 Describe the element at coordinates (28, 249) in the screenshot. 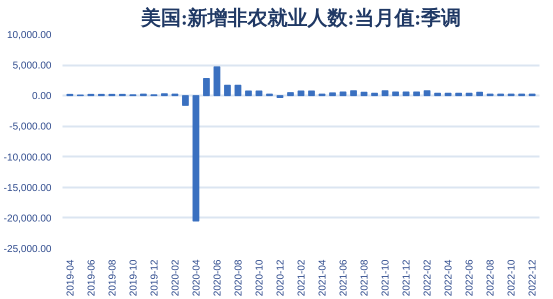

I see `y-tick-label: -25,000.00` at that location.